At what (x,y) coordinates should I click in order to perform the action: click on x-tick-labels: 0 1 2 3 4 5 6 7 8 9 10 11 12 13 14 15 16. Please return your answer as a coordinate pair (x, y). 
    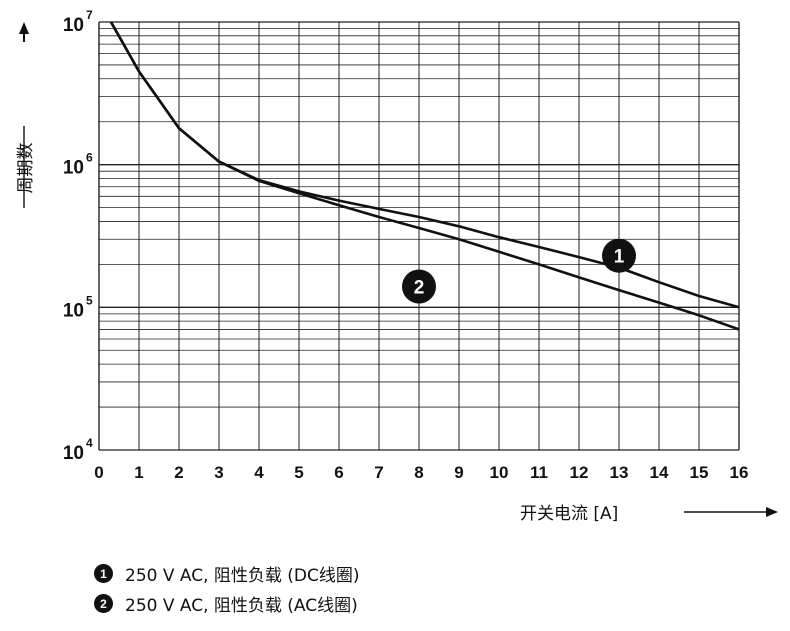
    Looking at the image, I should click on (421, 472).